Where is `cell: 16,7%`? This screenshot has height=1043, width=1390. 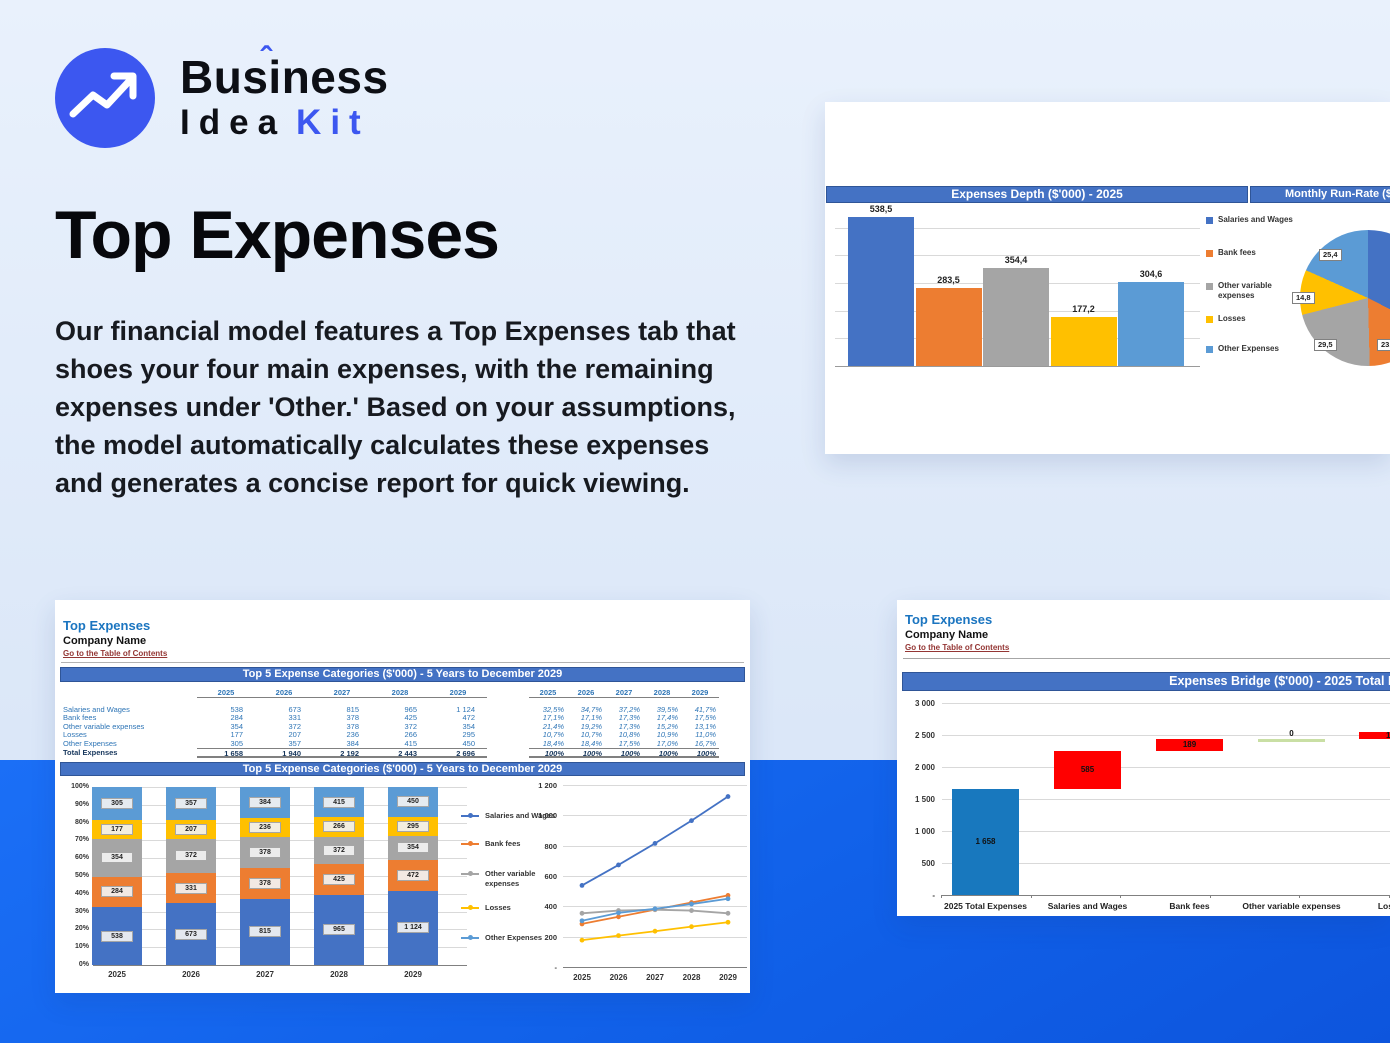 cell: 16,7% is located at coordinates (705, 743).